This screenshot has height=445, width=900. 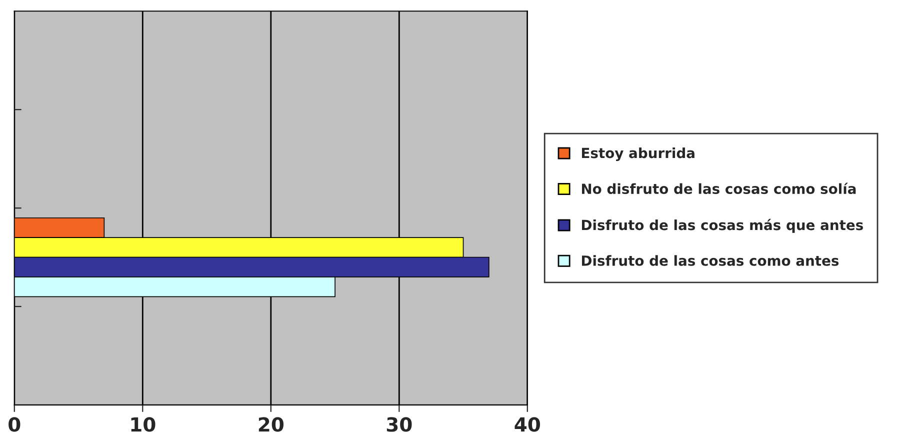 I want to click on x-tick-label: 0, so click(x=14, y=424).